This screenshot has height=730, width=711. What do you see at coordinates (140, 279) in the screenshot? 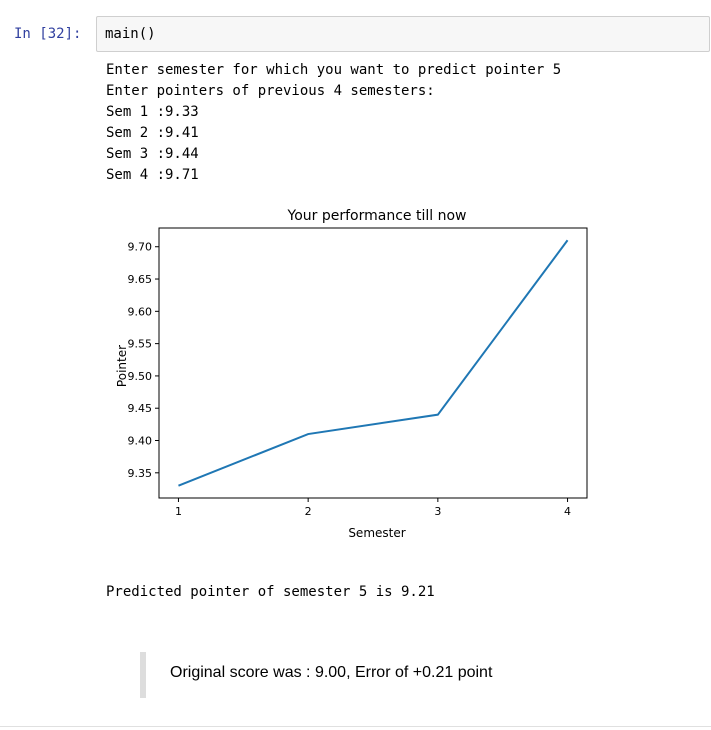
I see `y-tick-label: 9.65` at bounding box center [140, 279].